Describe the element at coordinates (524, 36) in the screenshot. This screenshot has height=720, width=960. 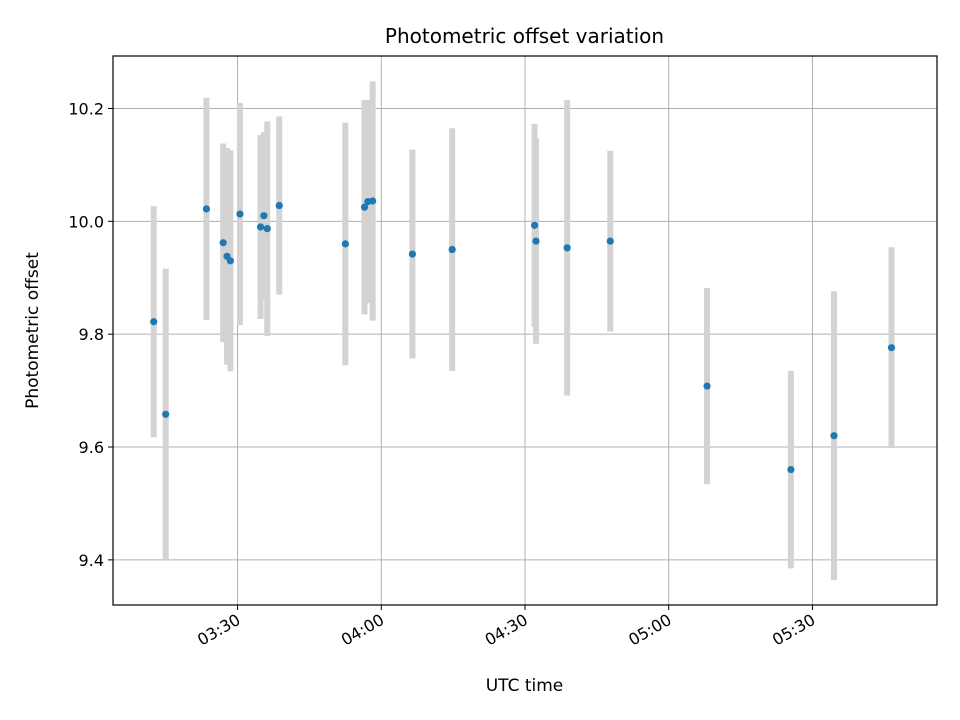
I see `chart-title: Photometric offset variation` at that location.